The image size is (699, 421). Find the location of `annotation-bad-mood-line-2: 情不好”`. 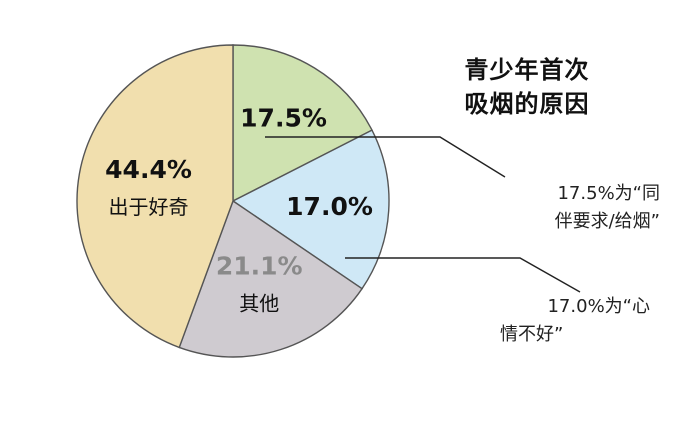

annotation-bad-mood-line-2: 情不好” is located at coordinates (532, 334).